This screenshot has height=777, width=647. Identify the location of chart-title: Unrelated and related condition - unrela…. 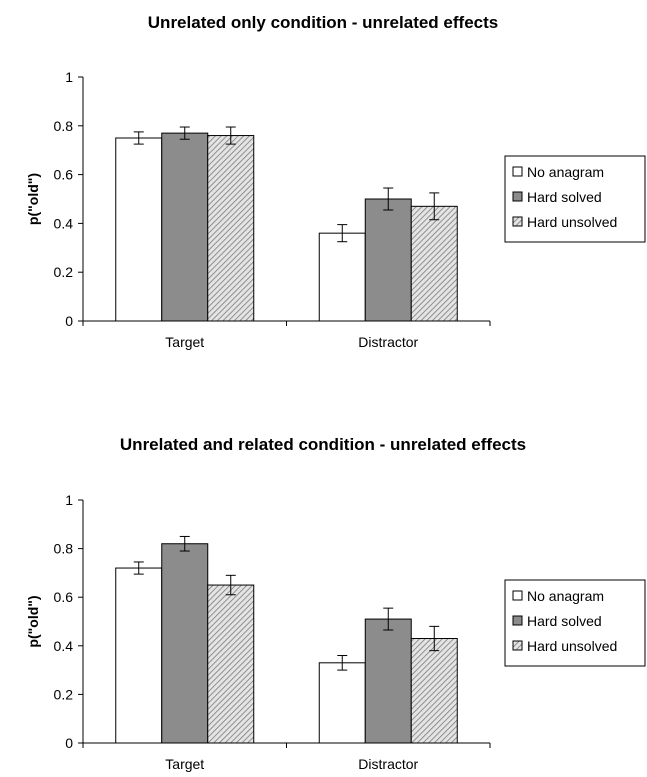
(323, 444).